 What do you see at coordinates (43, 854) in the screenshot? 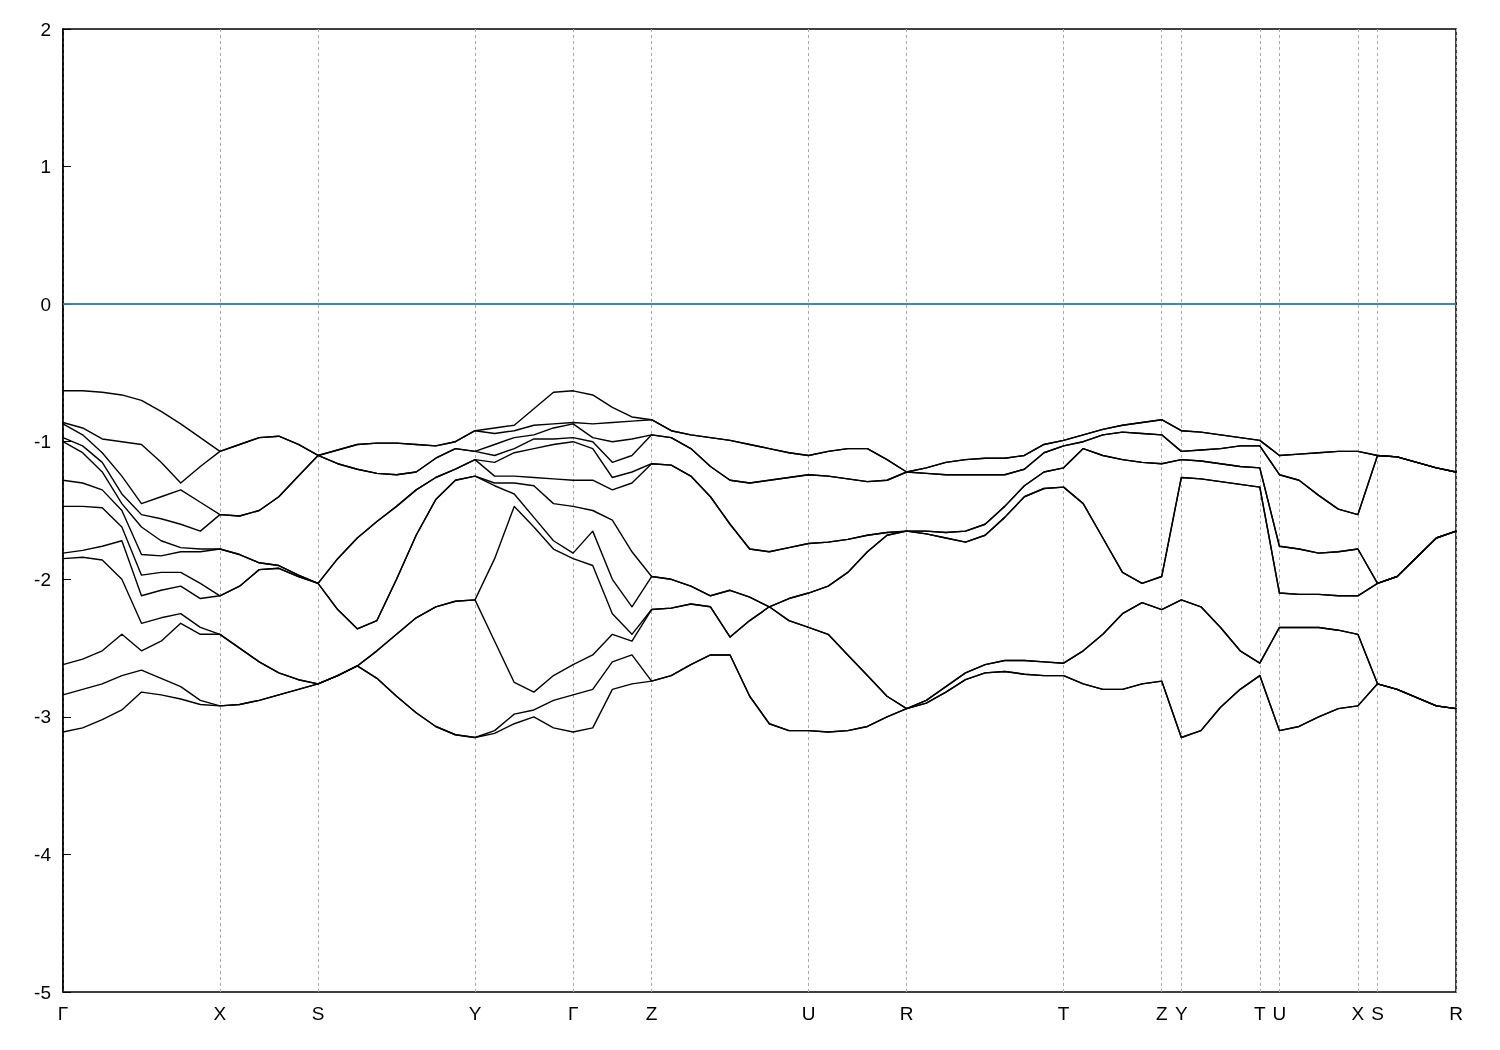
I see `y-tick-label: -4` at bounding box center [43, 854].